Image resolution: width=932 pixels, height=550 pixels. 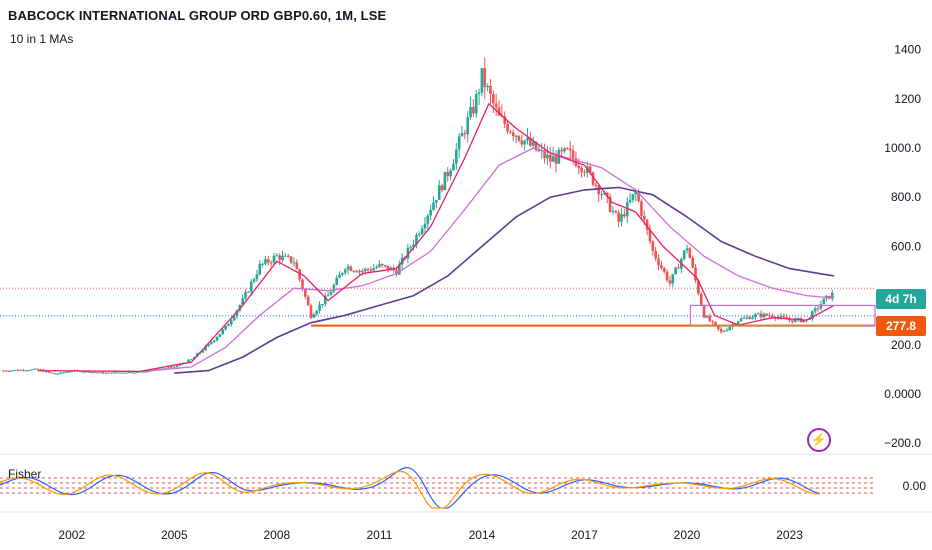 What do you see at coordinates (906, 197) in the screenshot?
I see `y-tick-label: 800.0` at bounding box center [906, 197].